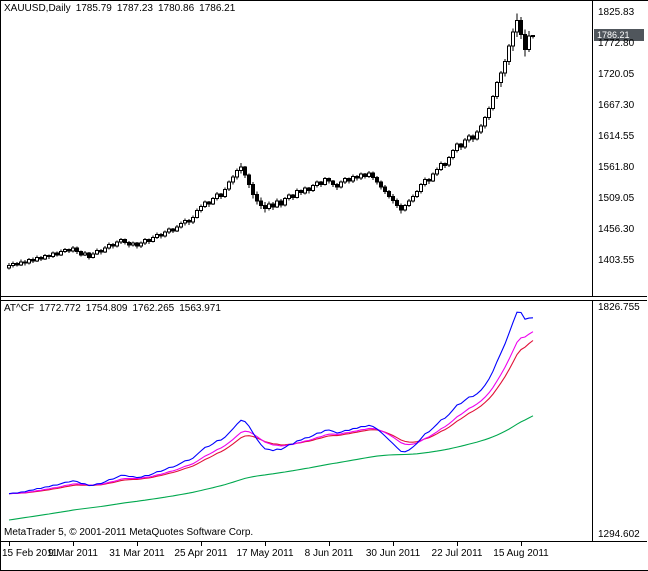 The height and width of the screenshot is (571, 648). What do you see at coordinates (616, 105) in the screenshot?
I see `price-axis-label: 1667.30` at bounding box center [616, 105].